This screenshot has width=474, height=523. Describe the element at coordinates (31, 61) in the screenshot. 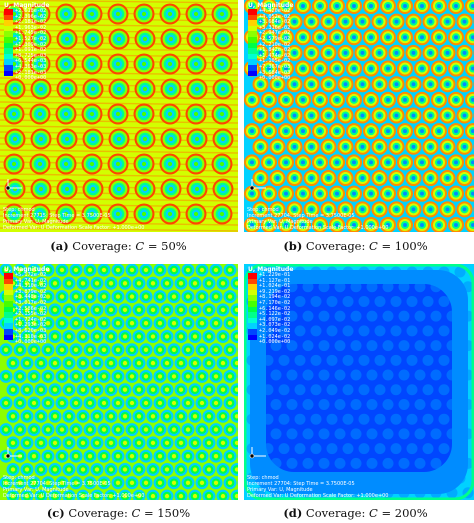

I see `legend-value: +6.544e-03` at that location.